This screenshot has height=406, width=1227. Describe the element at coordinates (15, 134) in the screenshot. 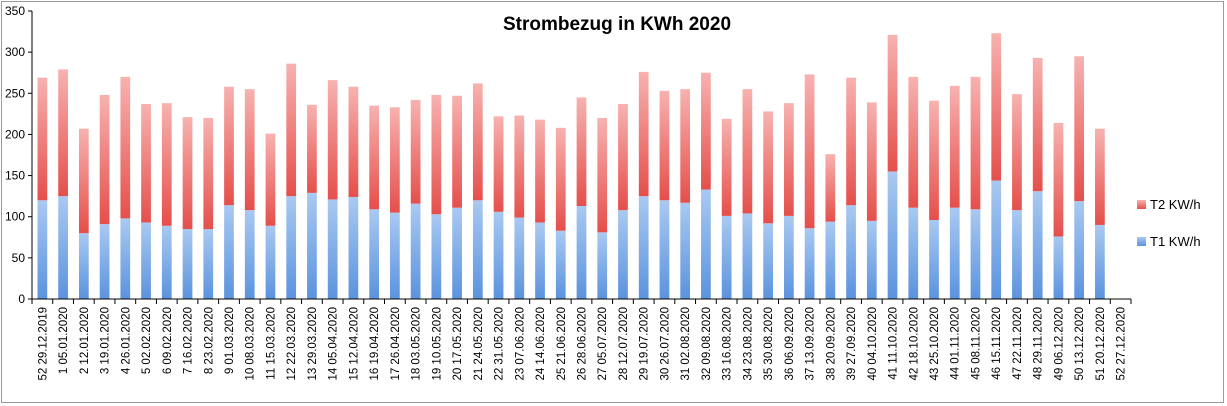

I see `y-tick-label: 200` at that location.